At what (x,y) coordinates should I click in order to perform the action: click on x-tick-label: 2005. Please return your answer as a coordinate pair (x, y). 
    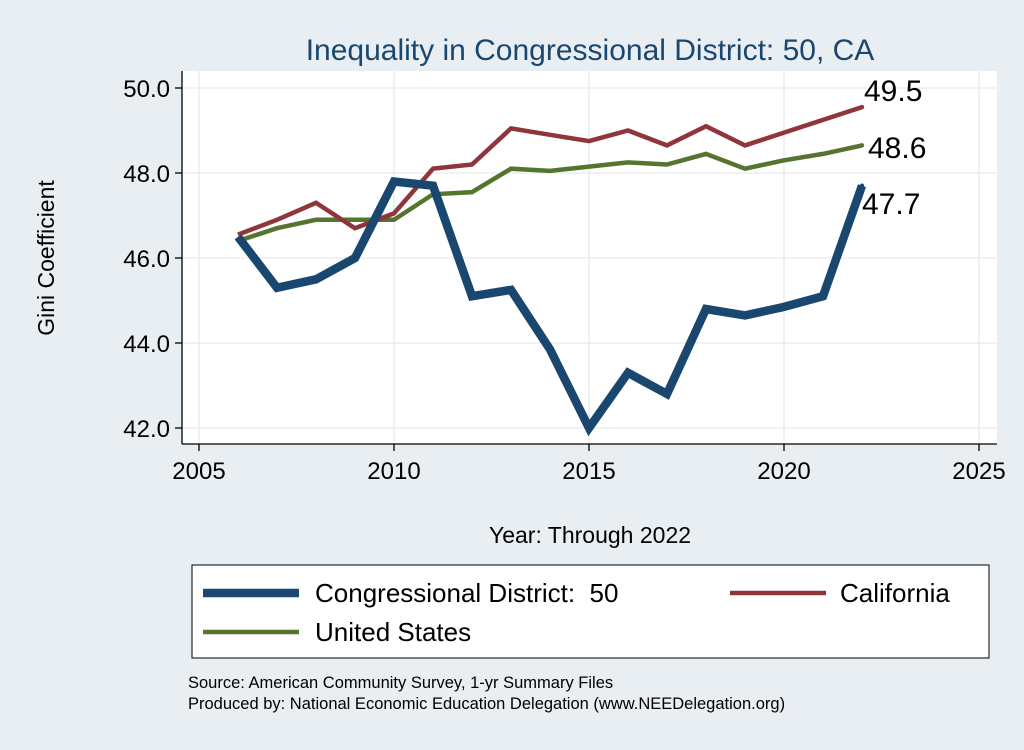
    Looking at the image, I should click on (198, 471).